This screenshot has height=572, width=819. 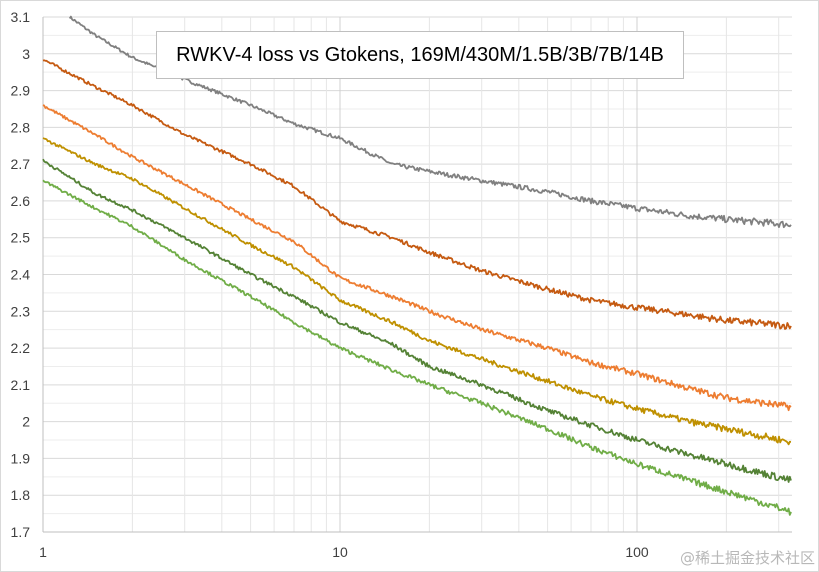 What do you see at coordinates (21, 127) in the screenshot?
I see `y-tick-label: 2.8` at bounding box center [21, 127].